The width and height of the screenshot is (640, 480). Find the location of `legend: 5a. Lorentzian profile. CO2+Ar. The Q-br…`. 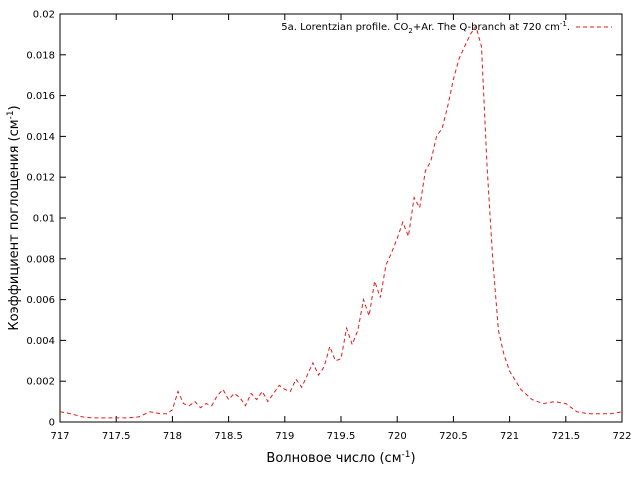

legend: 5a. Lorentzian profile. CO2+Ar. The Q-br… is located at coordinates (446, 27).